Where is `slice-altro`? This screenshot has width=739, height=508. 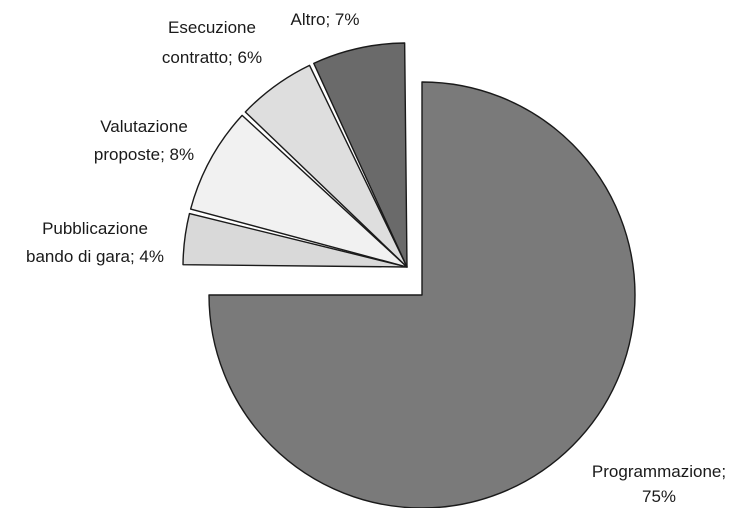 slice-altro is located at coordinates (360, 155).